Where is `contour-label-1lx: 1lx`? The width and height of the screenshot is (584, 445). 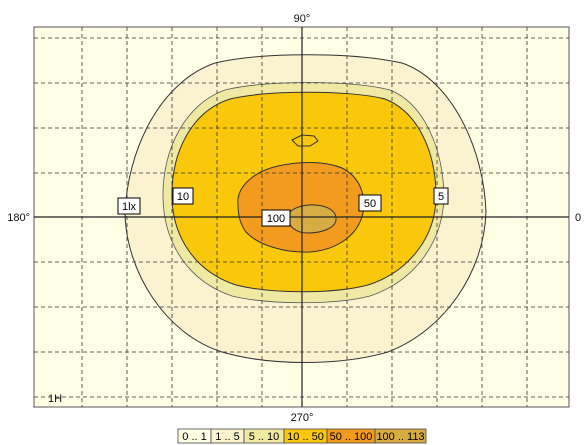
contour-label-1lx: 1lx is located at coordinates (129, 206).